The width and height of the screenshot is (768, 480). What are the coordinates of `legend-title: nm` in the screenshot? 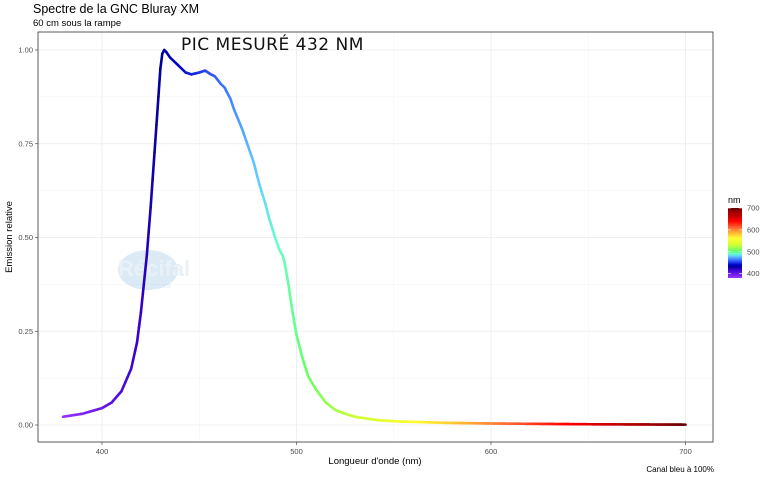 It's located at (734, 200).